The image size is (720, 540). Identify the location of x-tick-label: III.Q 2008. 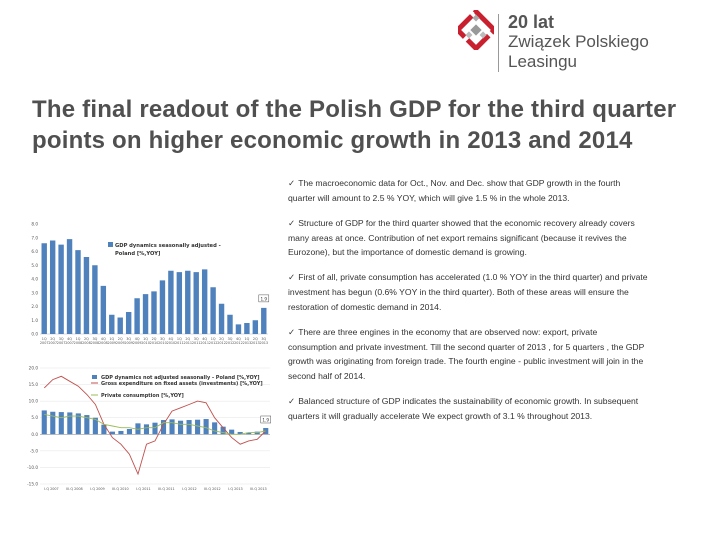
(74, 489).